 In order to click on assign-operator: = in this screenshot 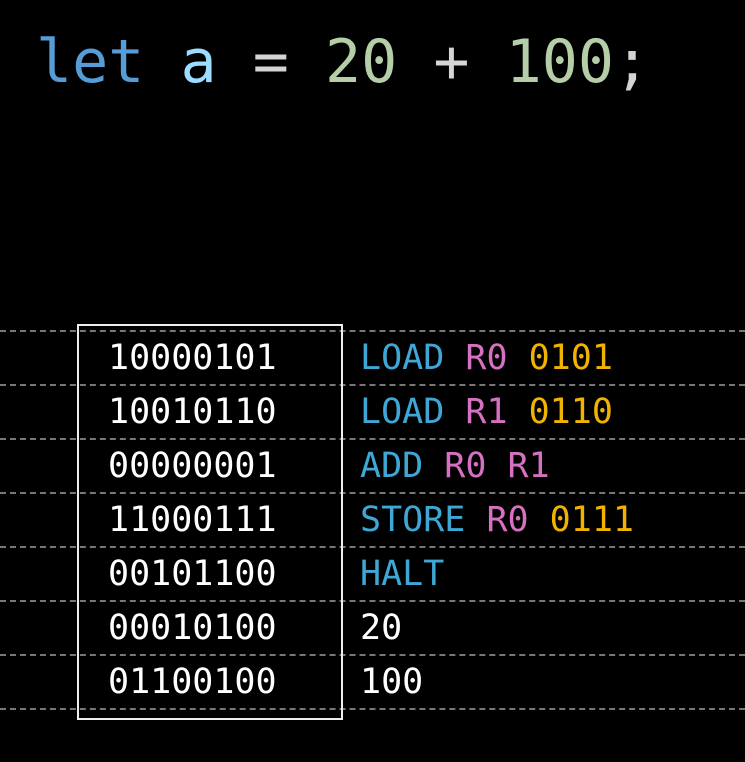, I will do `click(270, 62)`.